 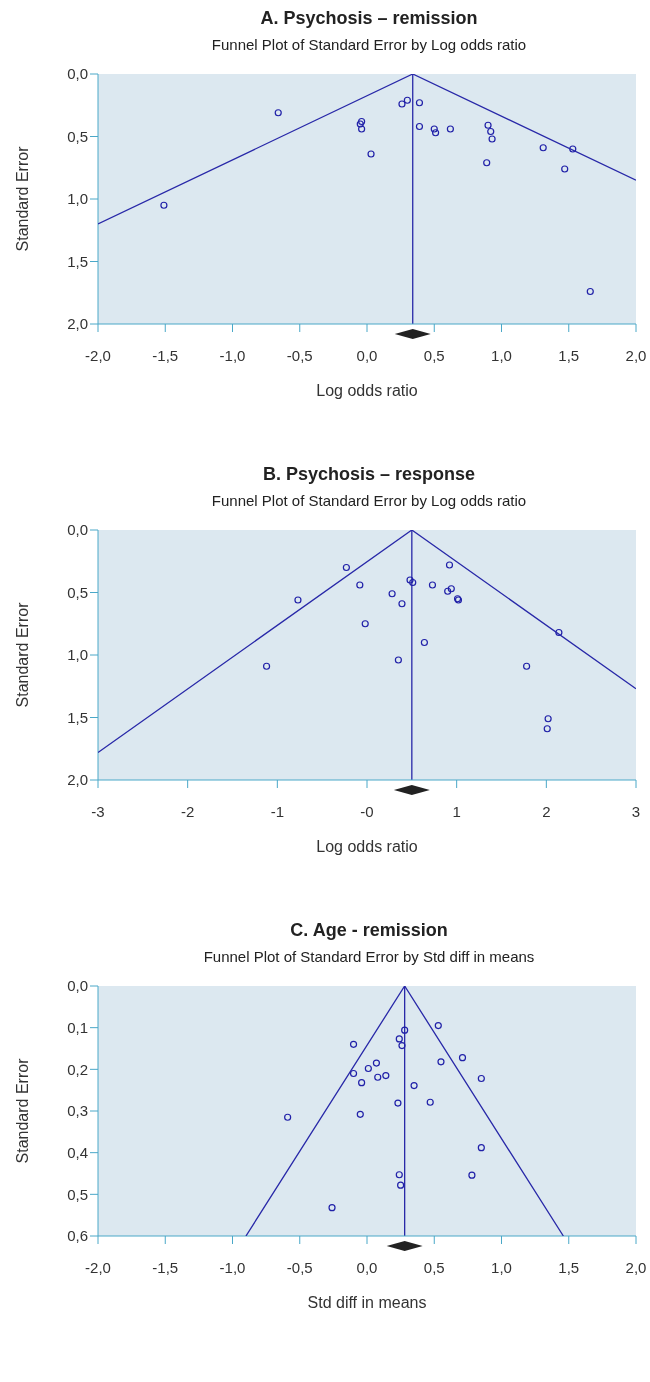 I want to click on y-tick-label: 0,1, so click(x=77, y=1027).